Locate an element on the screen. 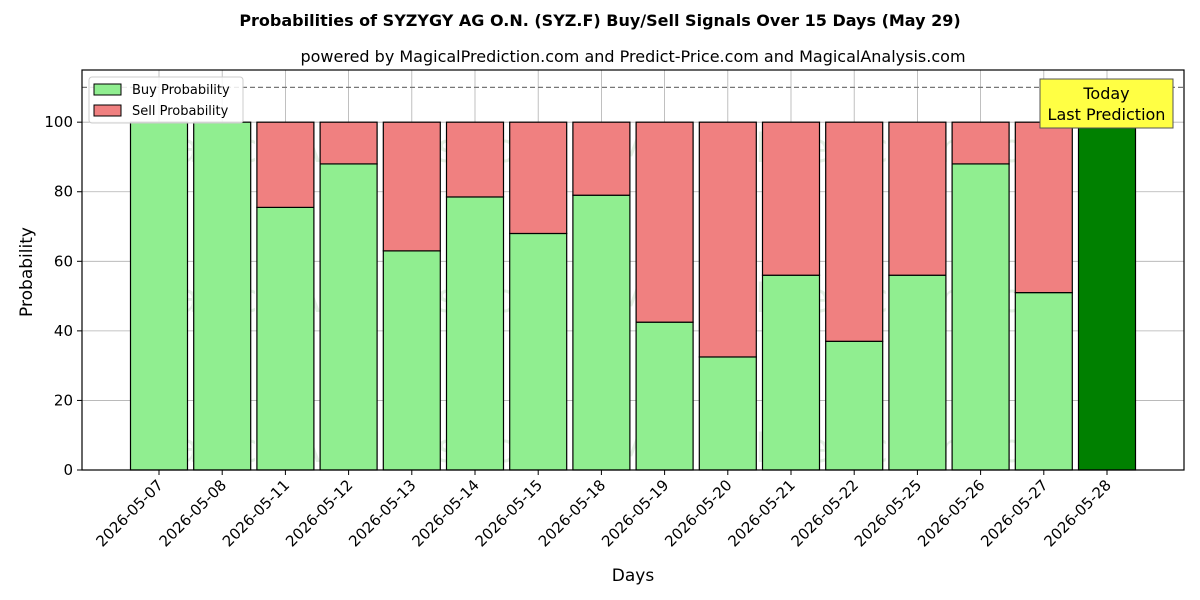 The height and width of the screenshot is (600, 1200). y-tick-label: 100 is located at coordinates (58, 122).